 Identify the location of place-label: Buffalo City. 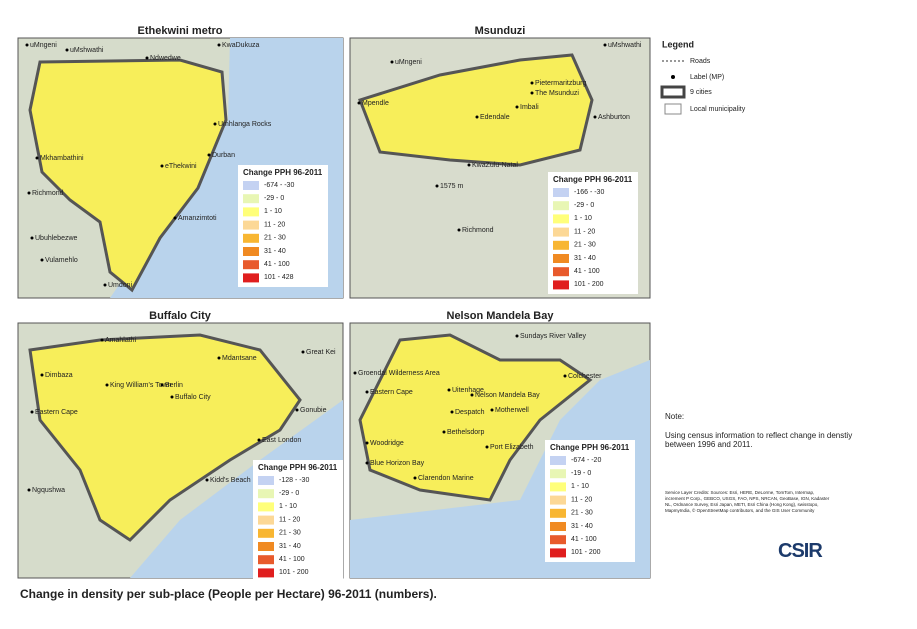
(193, 397).